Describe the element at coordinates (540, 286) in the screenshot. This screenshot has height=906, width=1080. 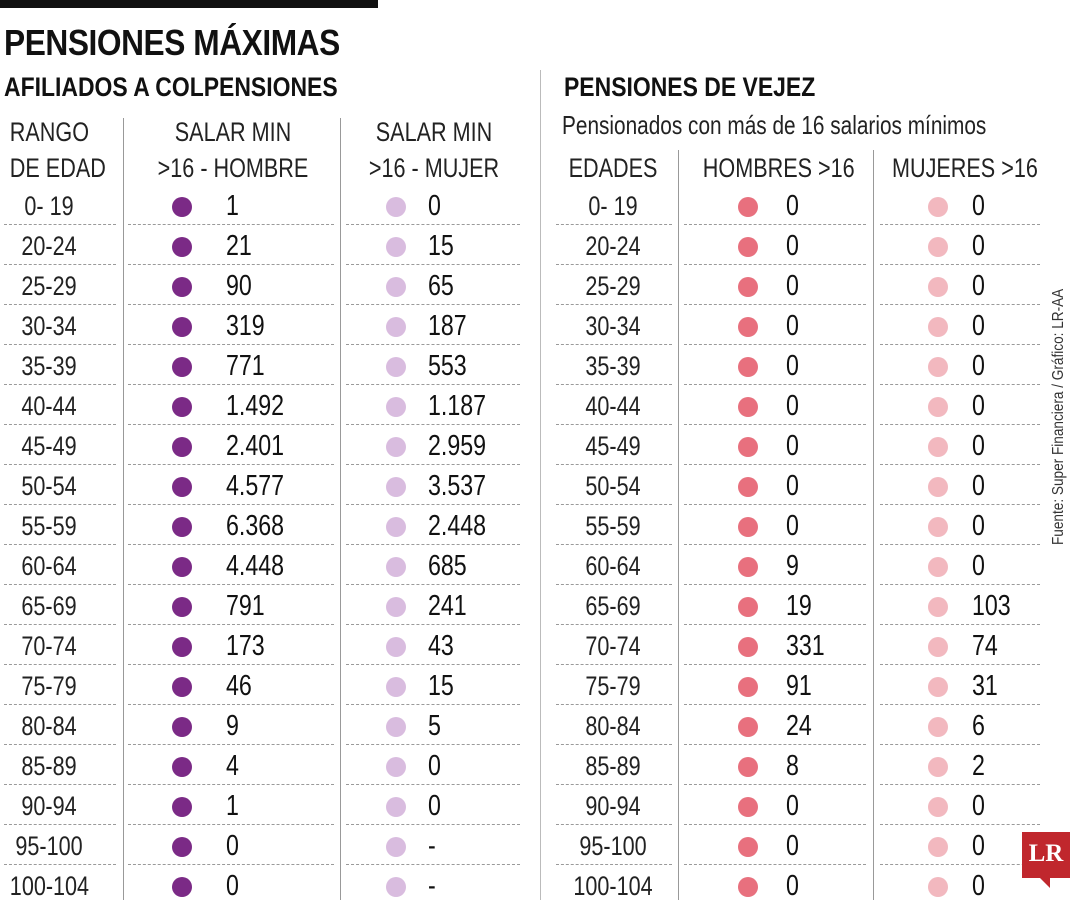
I see `table-row: 25-29 90 65` at that location.